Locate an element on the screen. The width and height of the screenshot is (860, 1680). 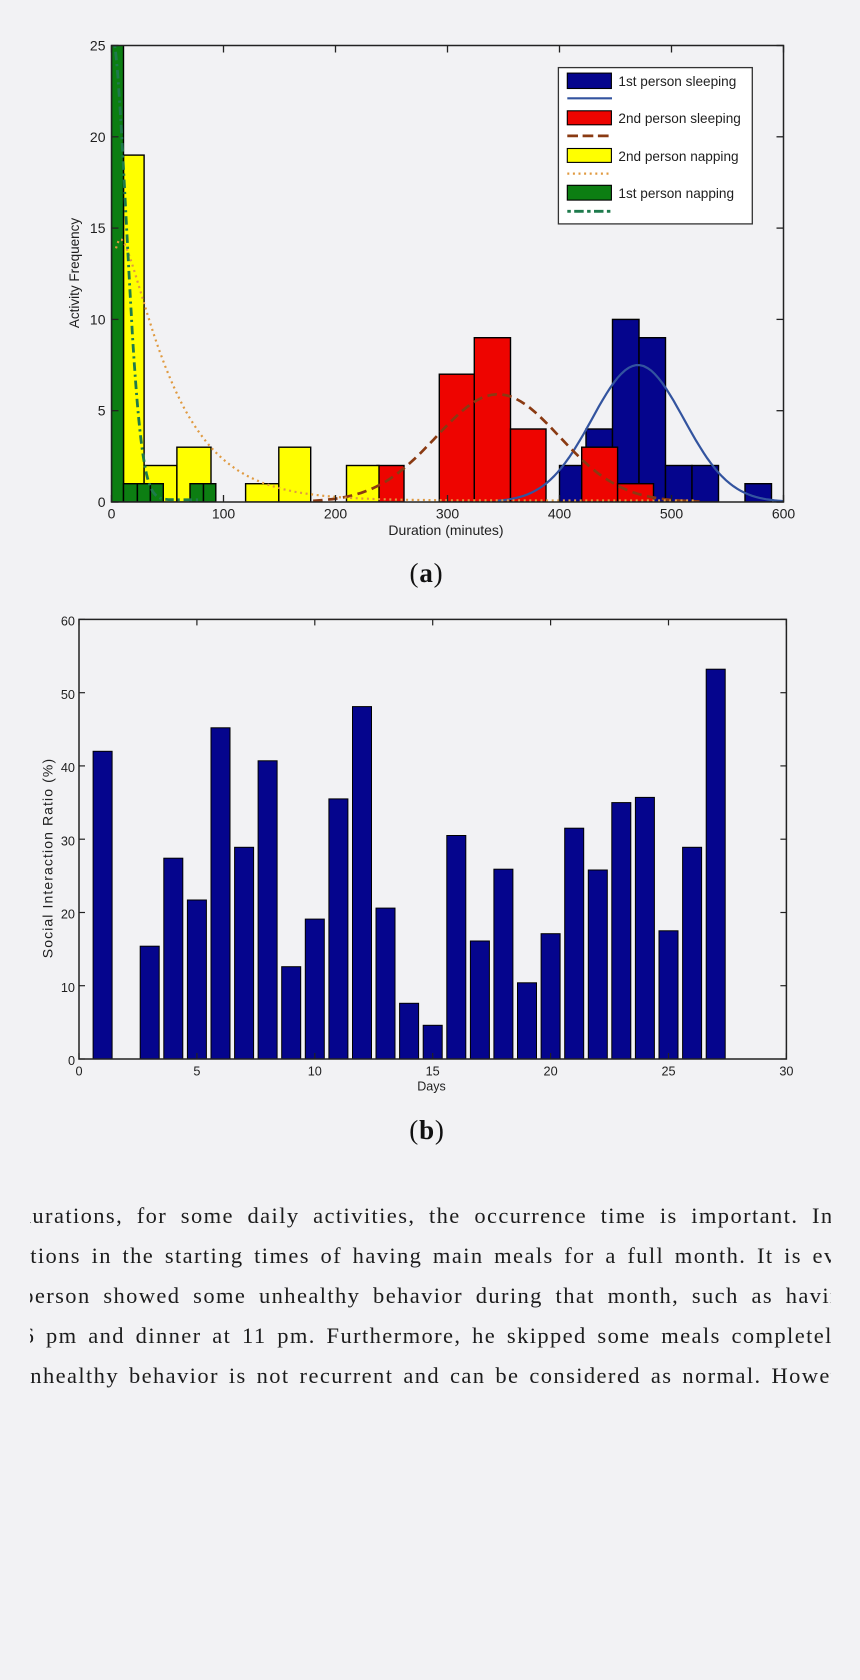
svg-text: 400 is located at coordinates (560, 514).